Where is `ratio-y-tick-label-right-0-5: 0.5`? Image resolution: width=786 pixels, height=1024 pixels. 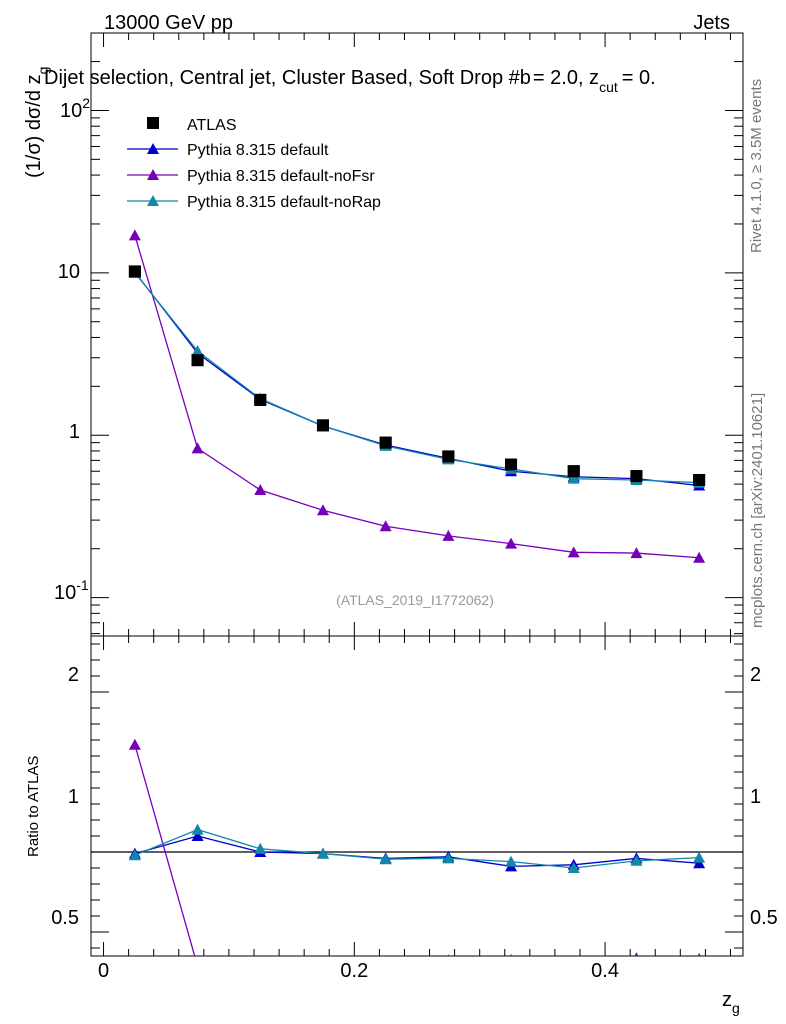
ratio-y-tick-label-right-0-5: 0.5 is located at coordinates (764, 918).